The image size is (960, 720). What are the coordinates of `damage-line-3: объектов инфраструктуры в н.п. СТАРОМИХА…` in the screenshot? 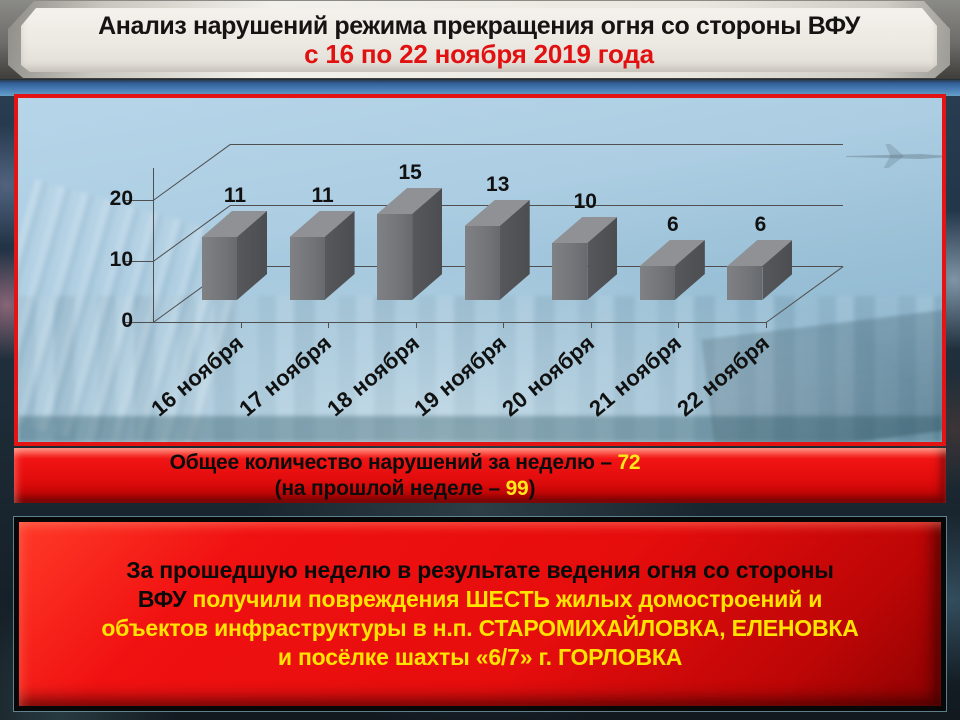 It's located at (480, 628).